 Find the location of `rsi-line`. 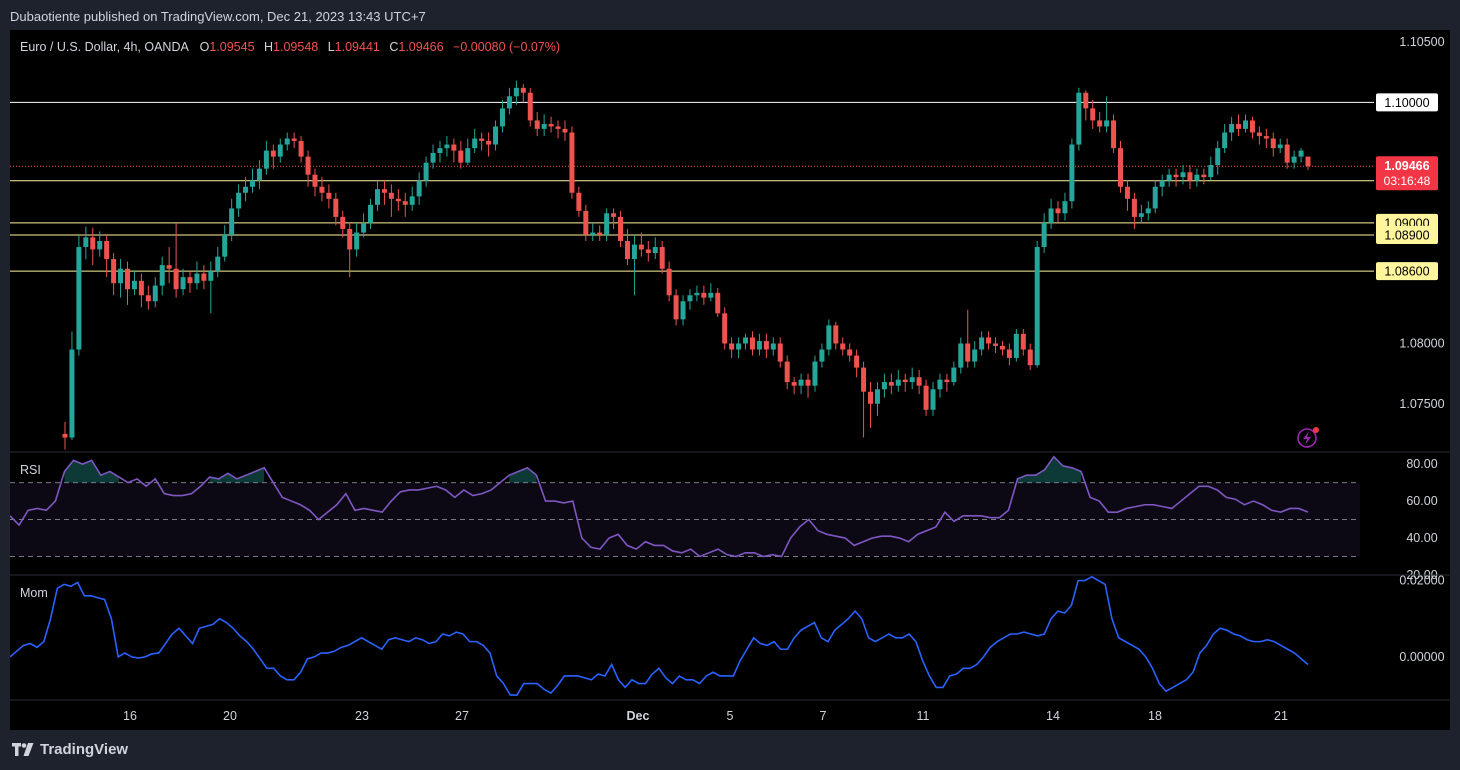

rsi-line is located at coordinates (659, 506).